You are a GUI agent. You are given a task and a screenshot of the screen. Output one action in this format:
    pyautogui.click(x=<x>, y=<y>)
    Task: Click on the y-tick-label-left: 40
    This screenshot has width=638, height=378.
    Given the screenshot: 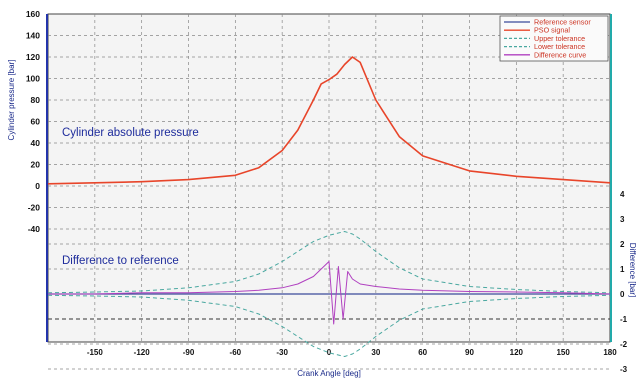 What is the action you would take?
    pyautogui.click(x=36, y=143)
    